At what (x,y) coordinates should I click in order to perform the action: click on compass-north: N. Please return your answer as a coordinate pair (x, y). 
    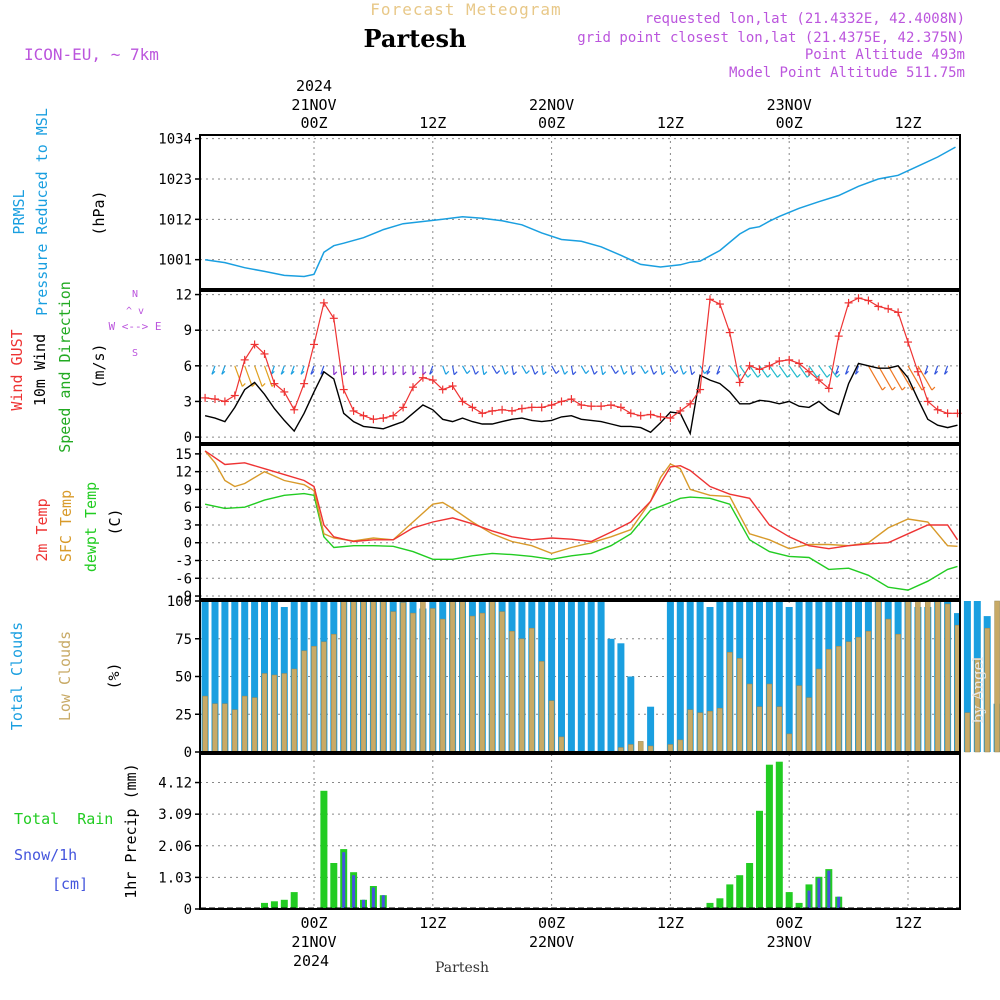
    Looking at the image, I should click on (135, 294).